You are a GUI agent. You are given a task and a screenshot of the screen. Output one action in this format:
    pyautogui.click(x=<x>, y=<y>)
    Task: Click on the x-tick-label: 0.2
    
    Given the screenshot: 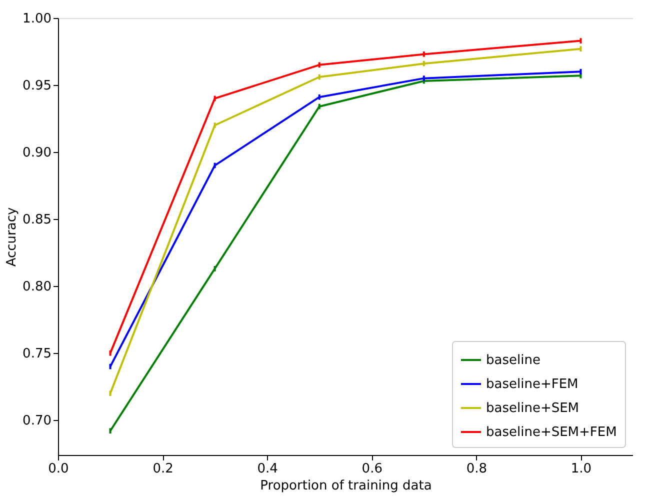 What is the action you would take?
    pyautogui.click(x=163, y=469)
    